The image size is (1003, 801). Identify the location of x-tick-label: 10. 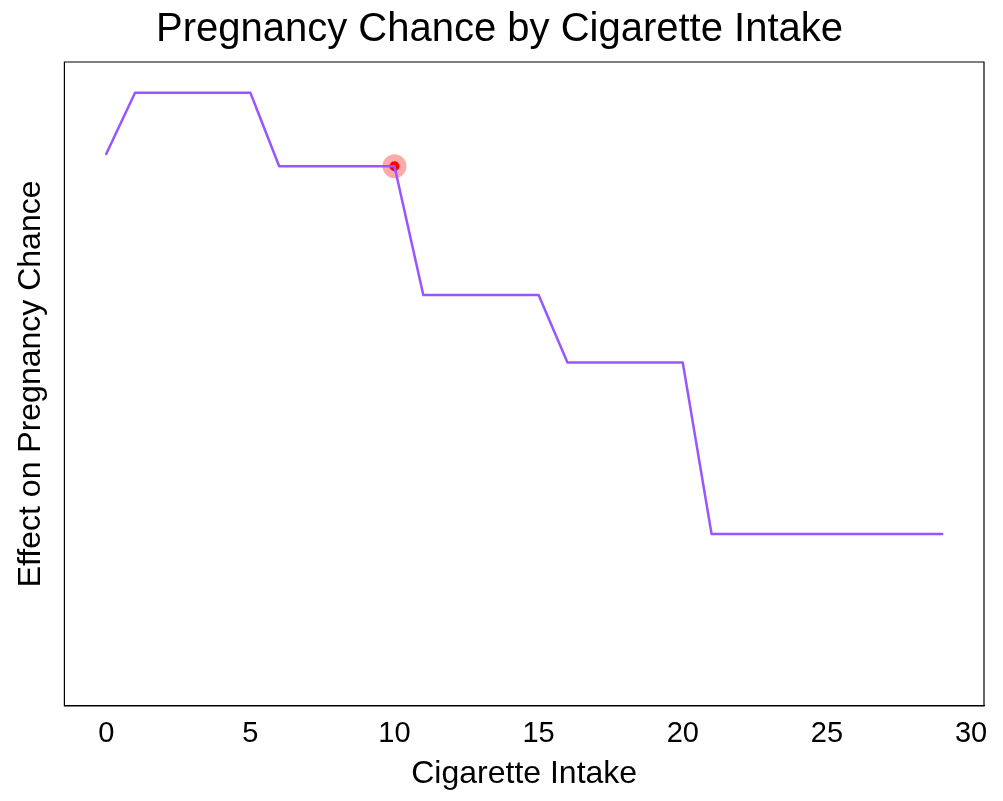
(394, 732).